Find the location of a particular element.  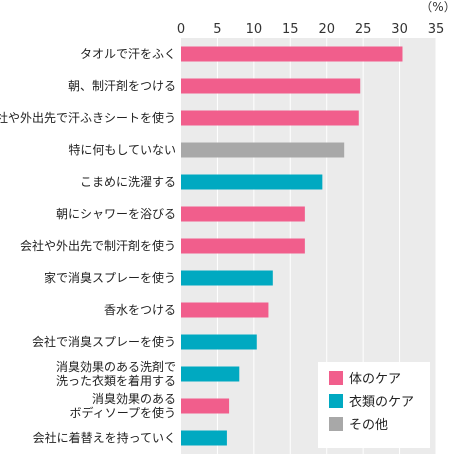

x-tick-label: 0 is located at coordinates (181, 29).